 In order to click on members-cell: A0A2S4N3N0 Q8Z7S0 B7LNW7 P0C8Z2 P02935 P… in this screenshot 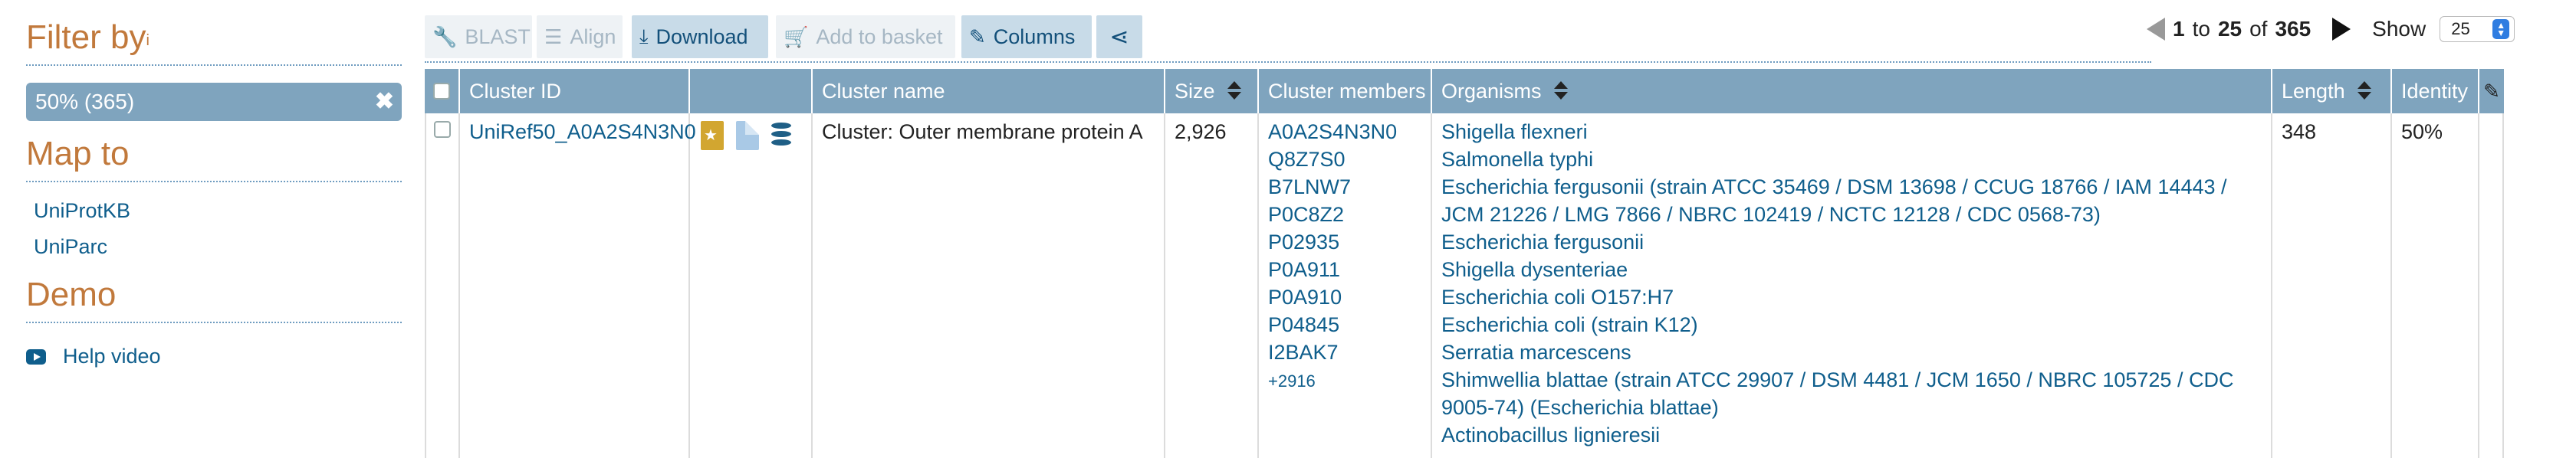, I will do `click(1345, 286)`.